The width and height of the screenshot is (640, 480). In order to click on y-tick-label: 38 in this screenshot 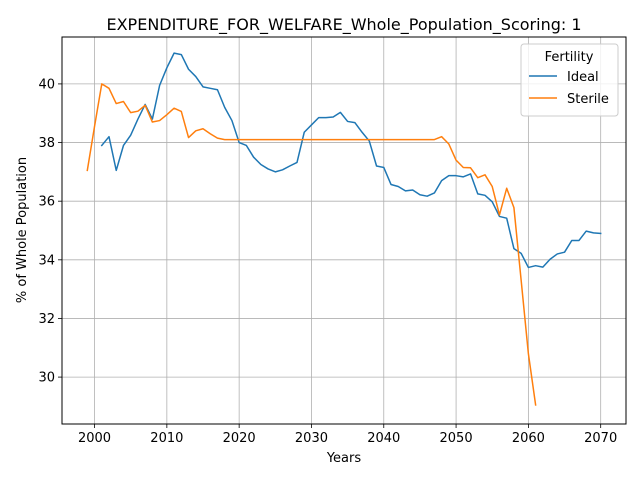, I will do `click(46, 143)`.